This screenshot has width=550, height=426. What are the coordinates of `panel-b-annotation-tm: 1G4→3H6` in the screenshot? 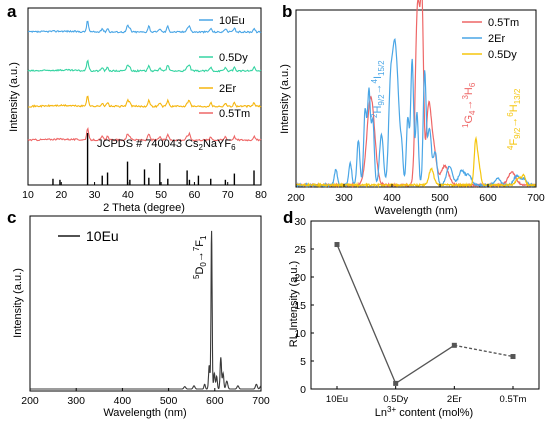 It's located at (469, 105).